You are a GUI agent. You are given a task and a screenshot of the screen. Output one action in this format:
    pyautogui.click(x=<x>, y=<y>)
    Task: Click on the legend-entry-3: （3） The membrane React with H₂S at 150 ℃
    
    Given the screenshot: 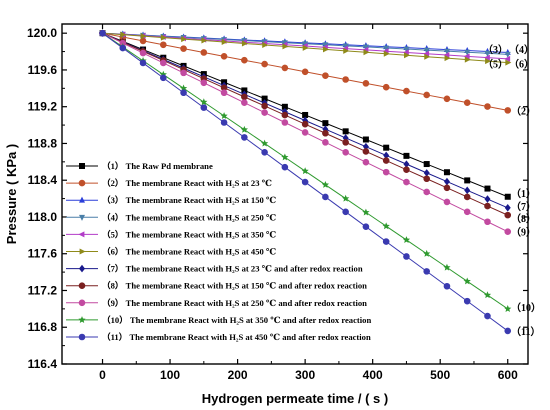 What is the action you would take?
    pyautogui.click(x=171, y=200)
    